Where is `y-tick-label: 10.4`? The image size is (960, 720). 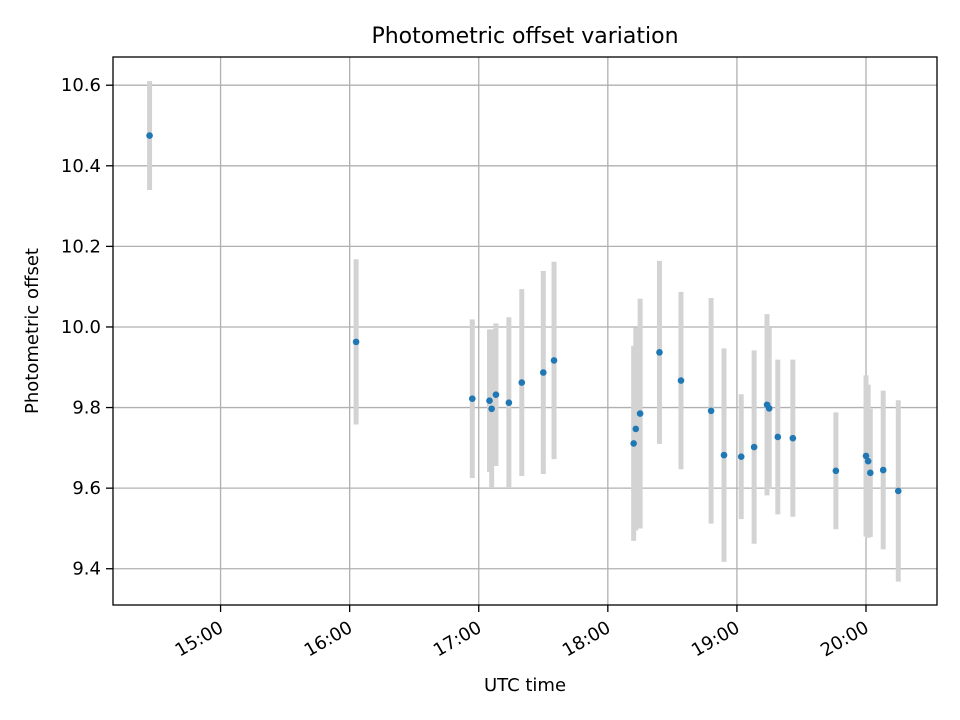
y-tick-label: 10.4 is located at coordinates (81, 166).